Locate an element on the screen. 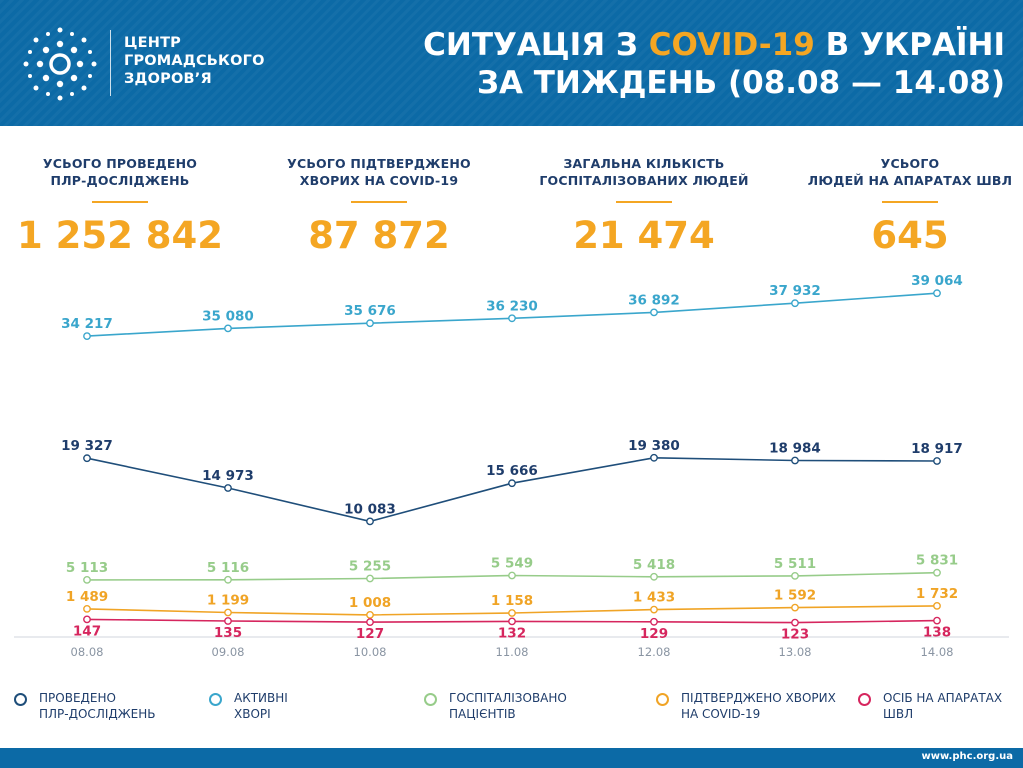 Image resolution: width=1023 pixels, height=768 pixels. data-label: 132 is located at coordinates (512, 633).